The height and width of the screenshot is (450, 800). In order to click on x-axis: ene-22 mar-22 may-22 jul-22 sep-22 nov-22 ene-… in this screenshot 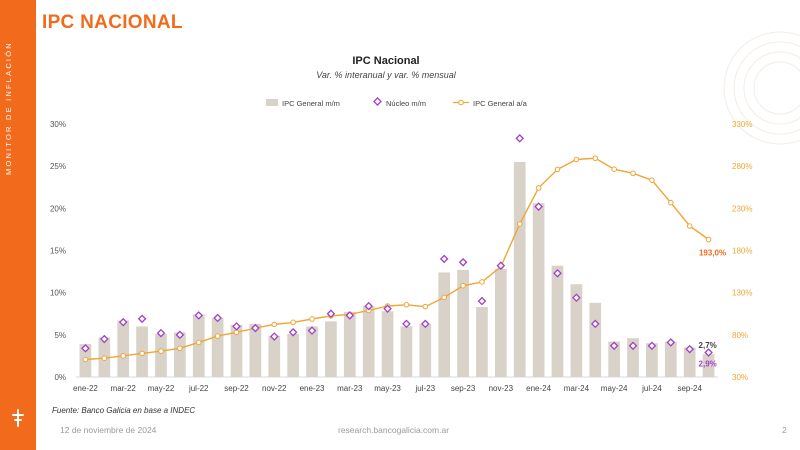, I will do `click(387, 388)`.